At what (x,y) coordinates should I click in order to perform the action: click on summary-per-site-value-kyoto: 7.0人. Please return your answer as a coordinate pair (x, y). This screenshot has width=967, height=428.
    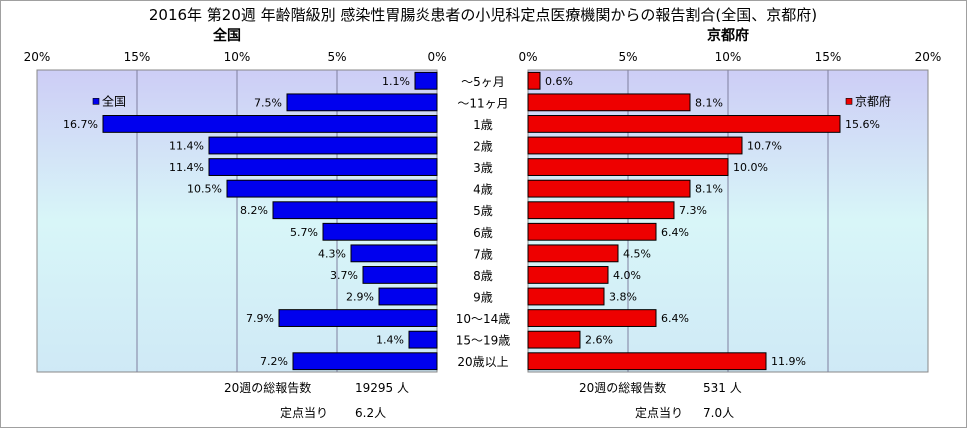
    Looking at the image, I should click on (718, 413).